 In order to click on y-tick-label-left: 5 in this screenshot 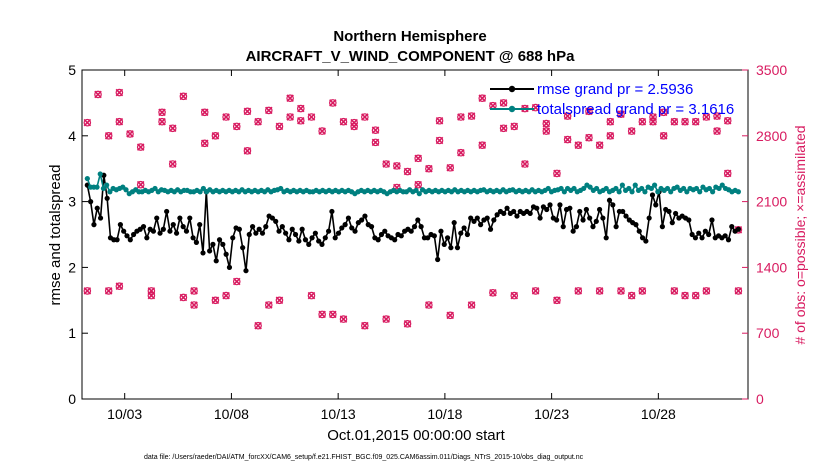, I will do `click(72, 70)`.